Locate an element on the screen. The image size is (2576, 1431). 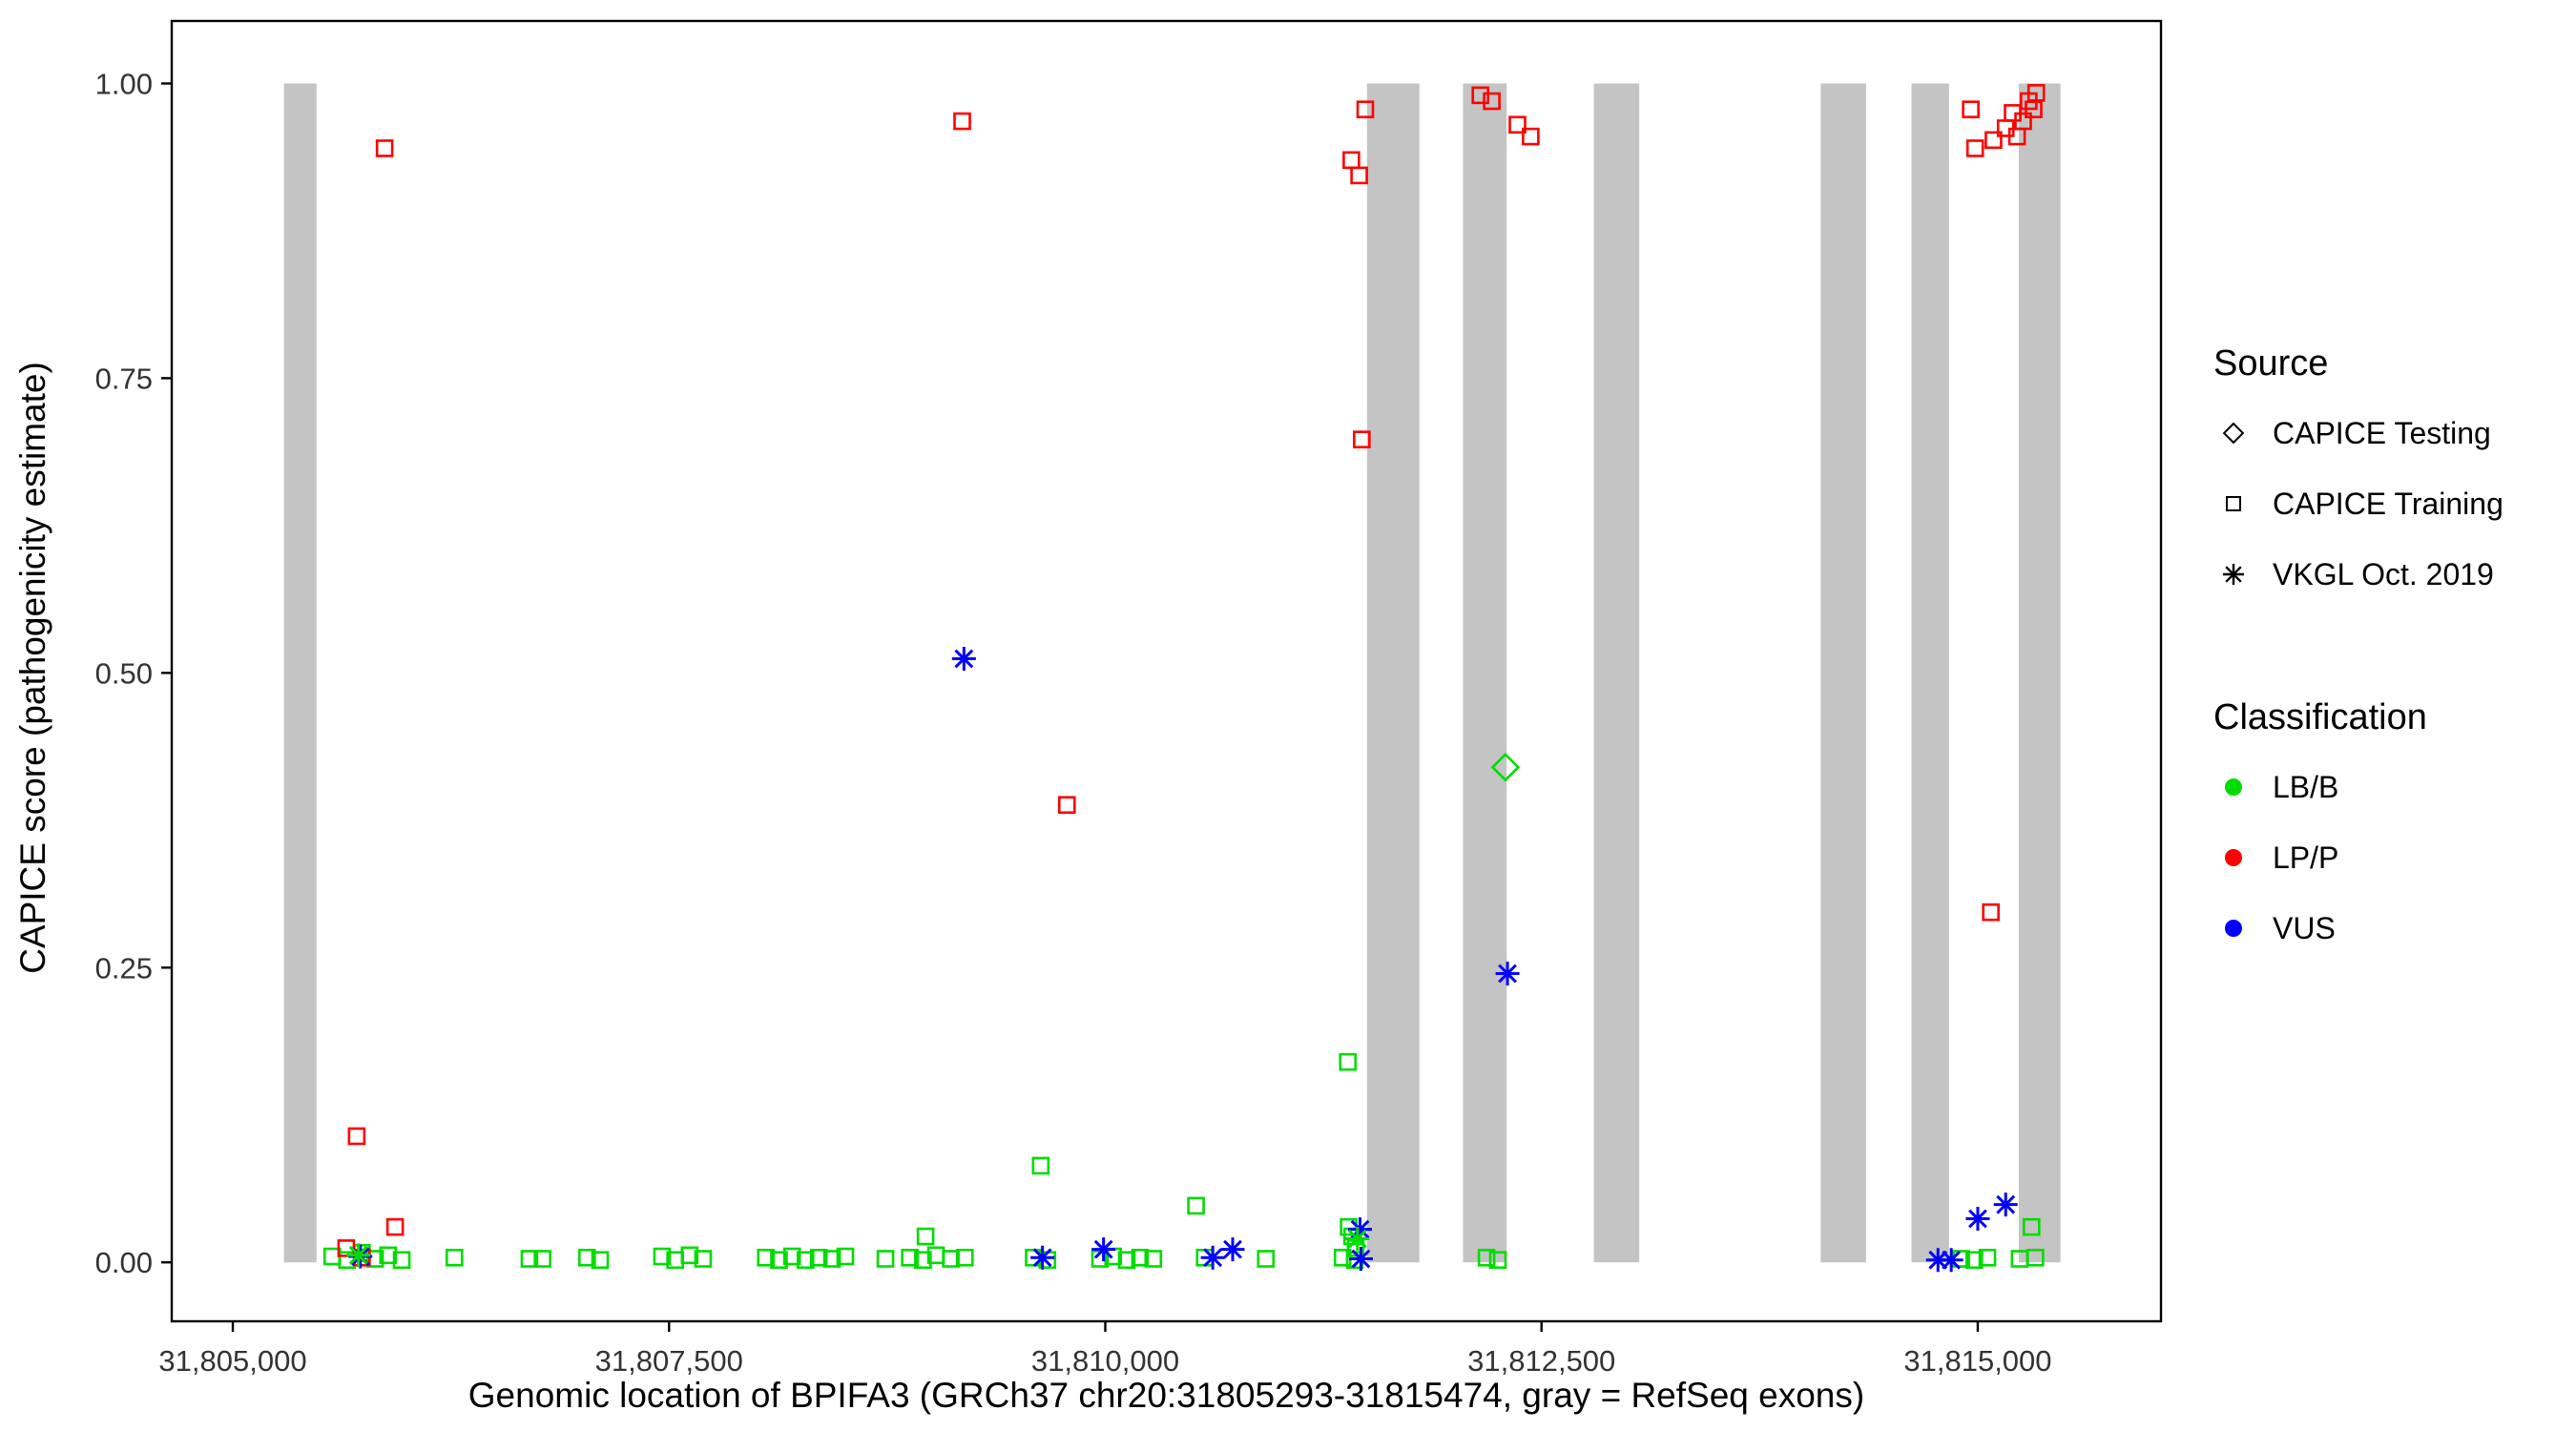
legend-item-label: CAPICE Training is located at coordinates (2388, 503).